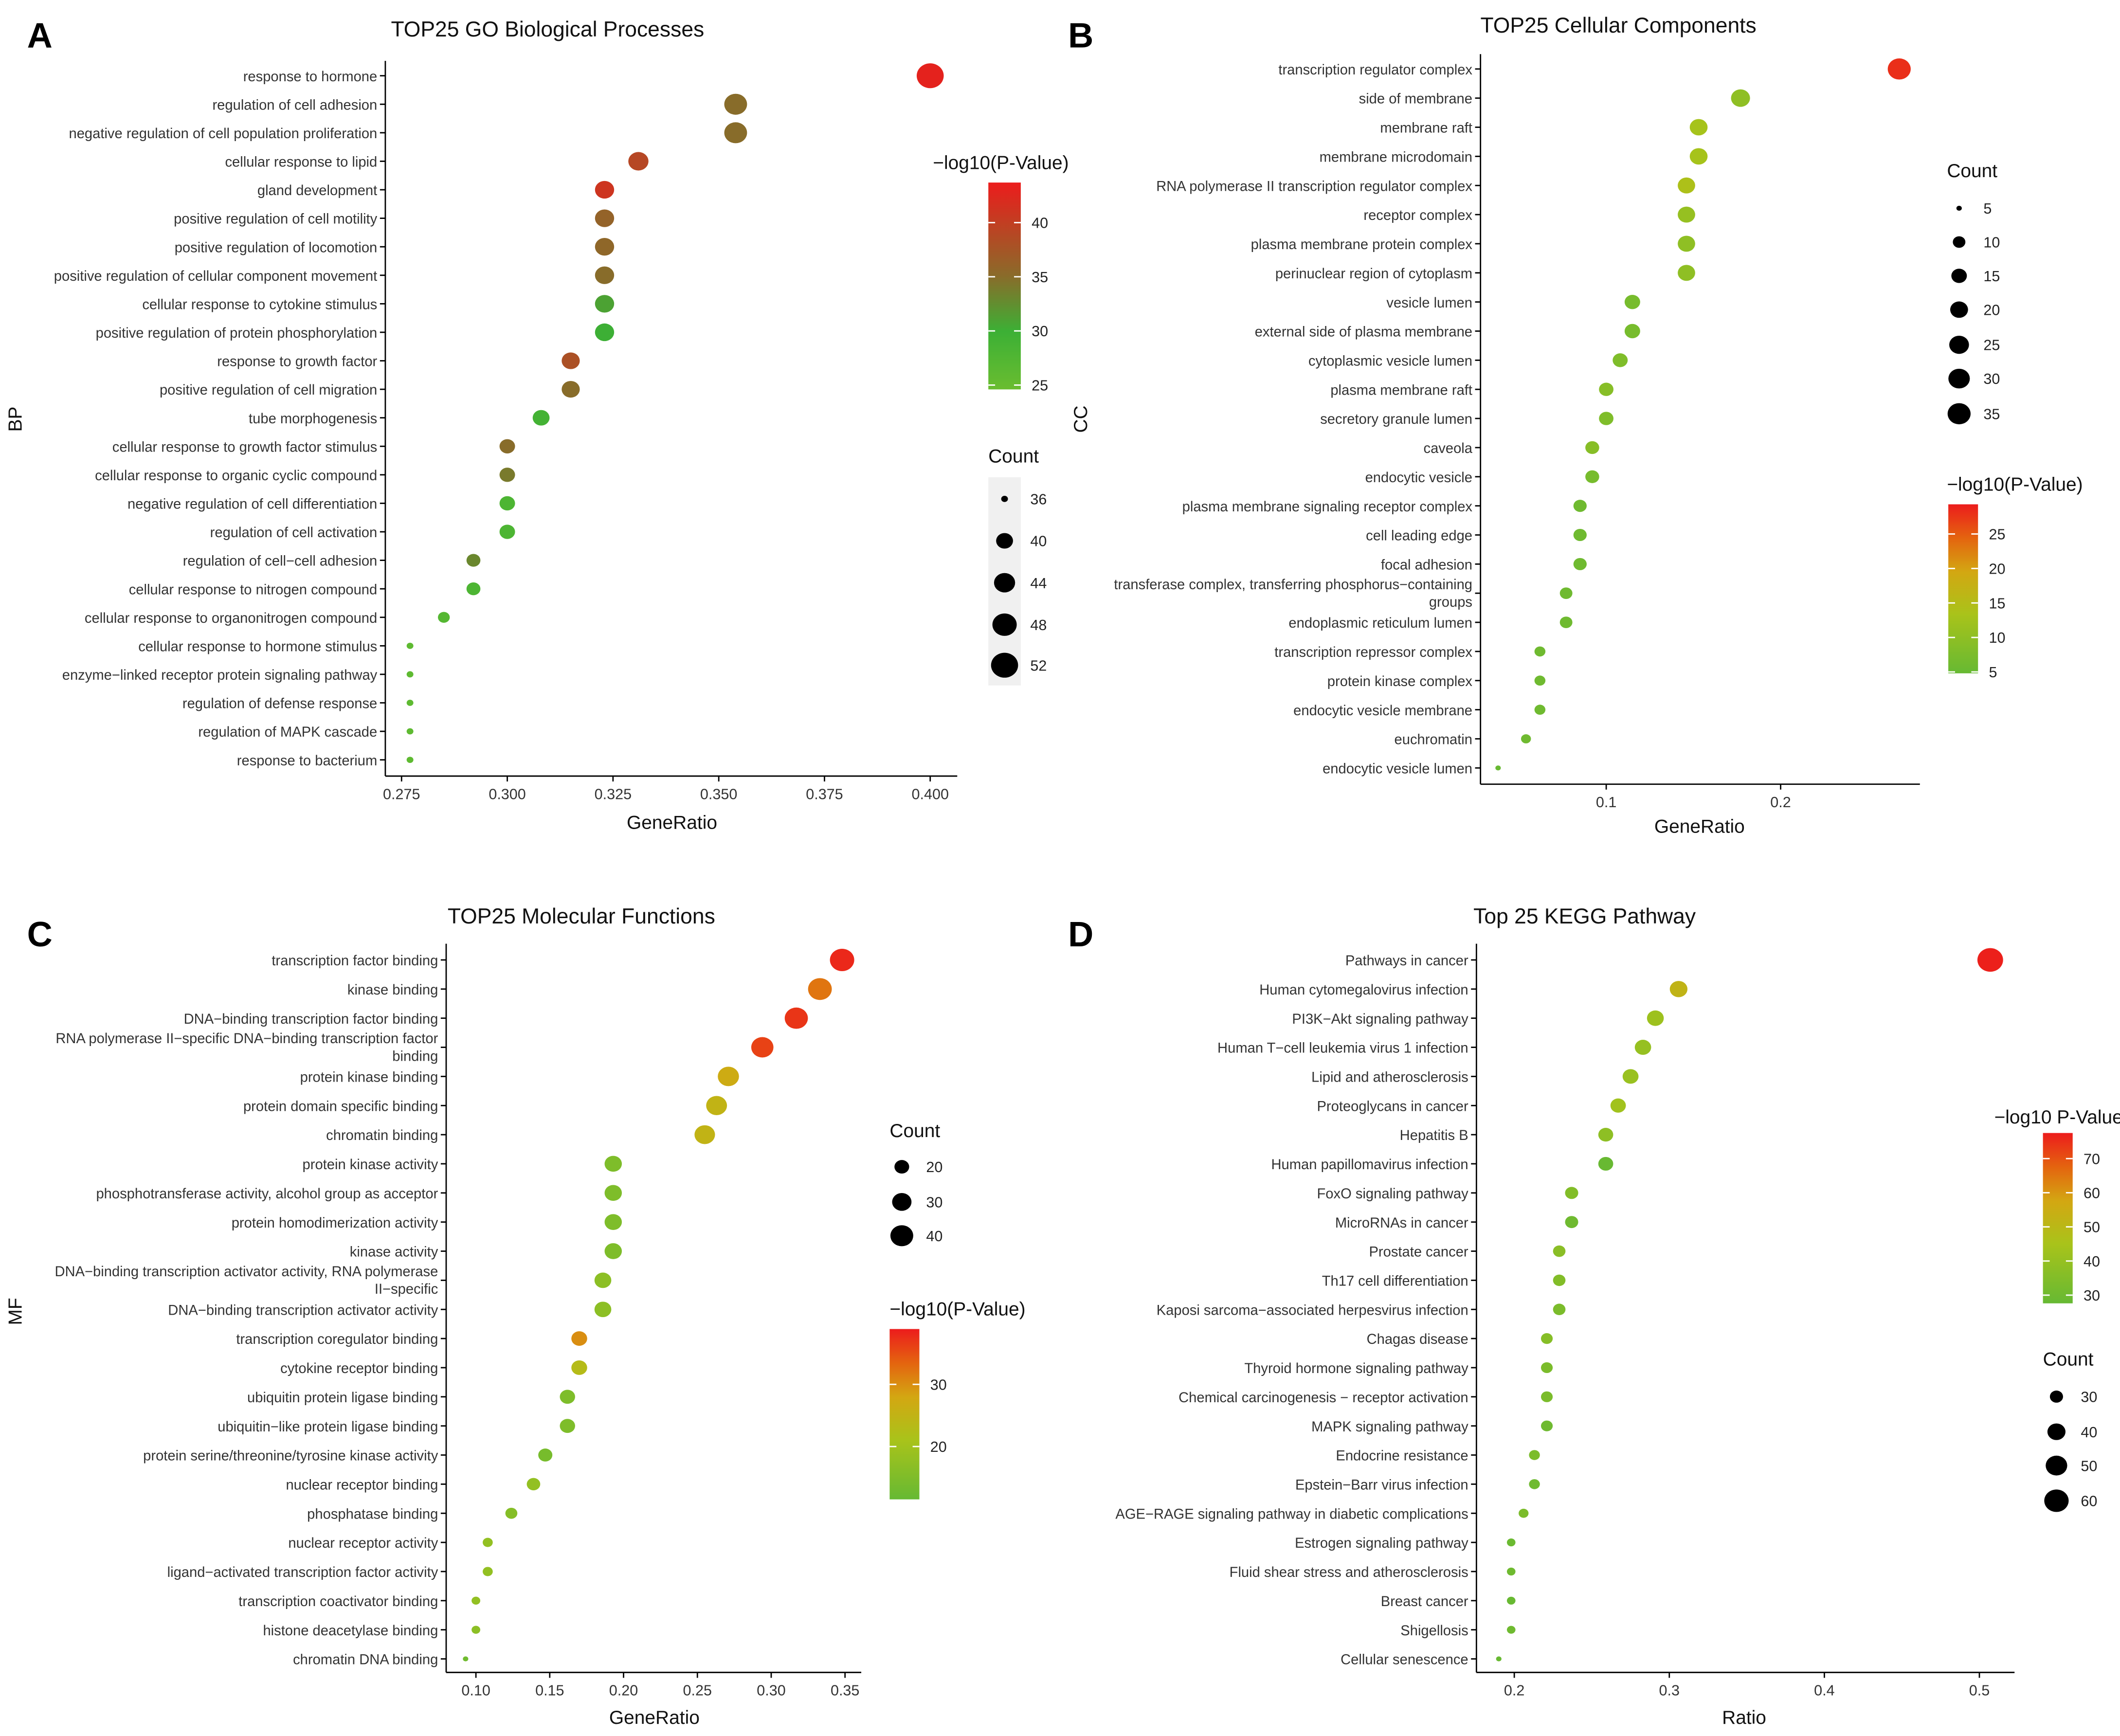  I want to click on term-label: regulation of defense response, so click(279, 704).